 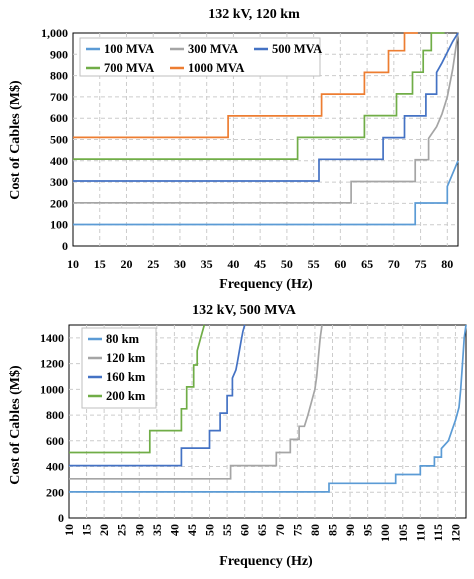 What do you see at coordinates (262, 530) in the screenshot?
I see `bottom-xtick-label: 65` at bounding box center [262, 530].